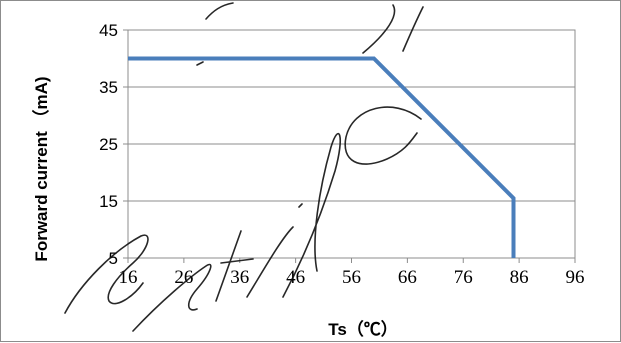  Describe the element at coordinates (41, 168) in the screenshot. I see `y-axis-label: Forward current （mA)` at that location.